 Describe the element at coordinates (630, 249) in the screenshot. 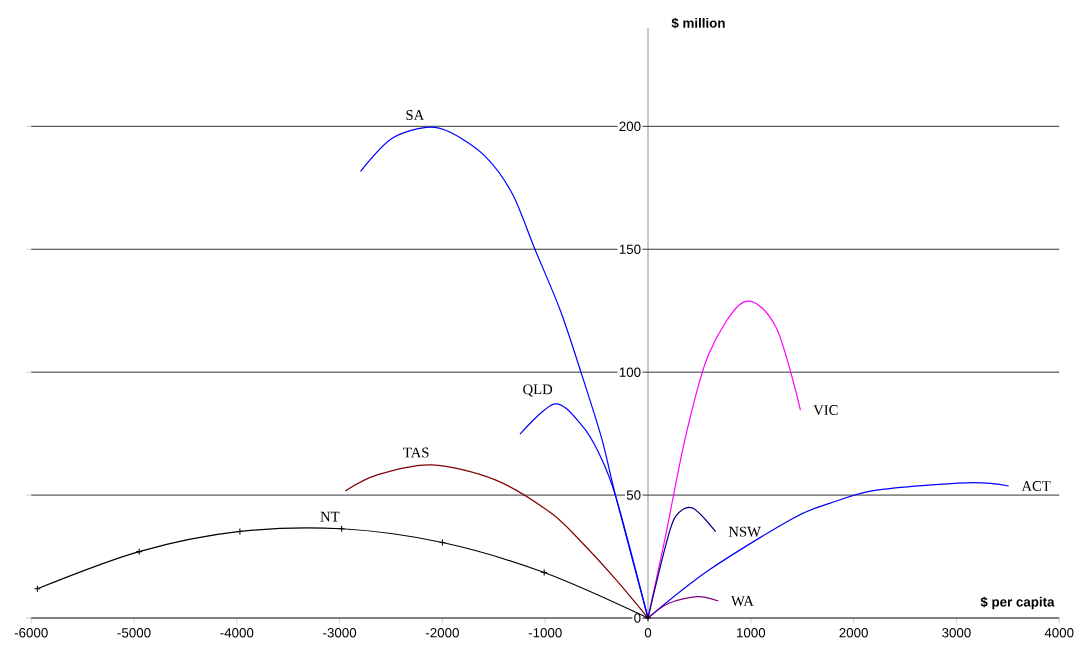

I see `y-tick-label: 150` at that location.